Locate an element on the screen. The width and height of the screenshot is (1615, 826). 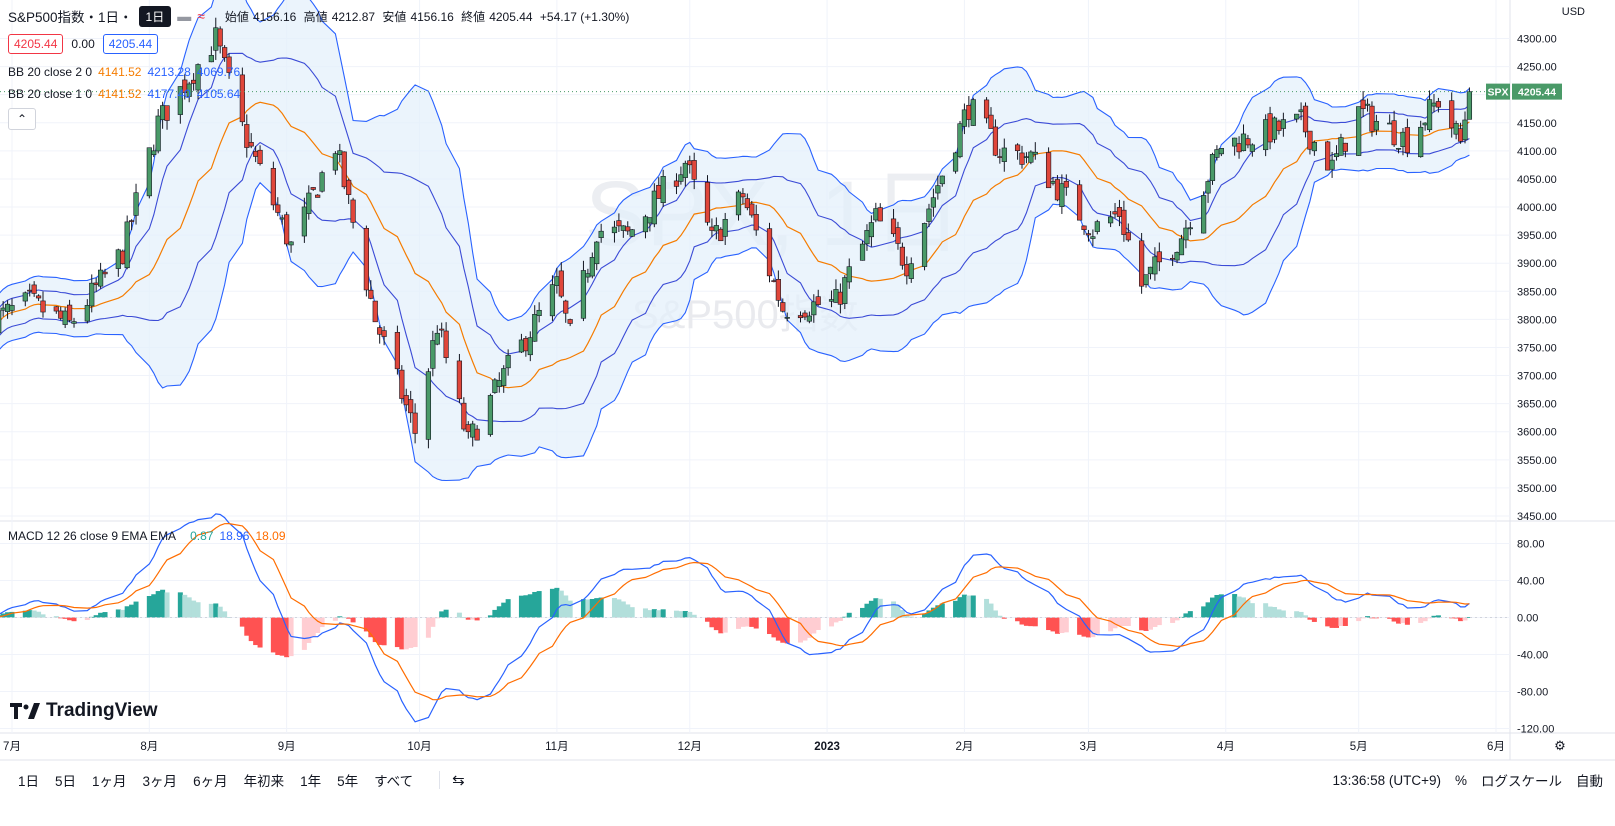
range-button: 5日 is located at coordinates (66, 781).